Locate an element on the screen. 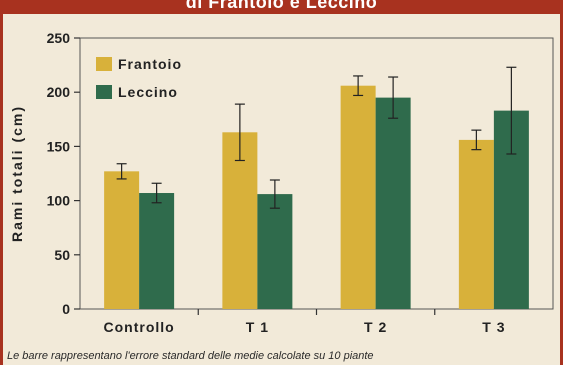  x-tick-label: T 2 is located at coordinates (375, 327).